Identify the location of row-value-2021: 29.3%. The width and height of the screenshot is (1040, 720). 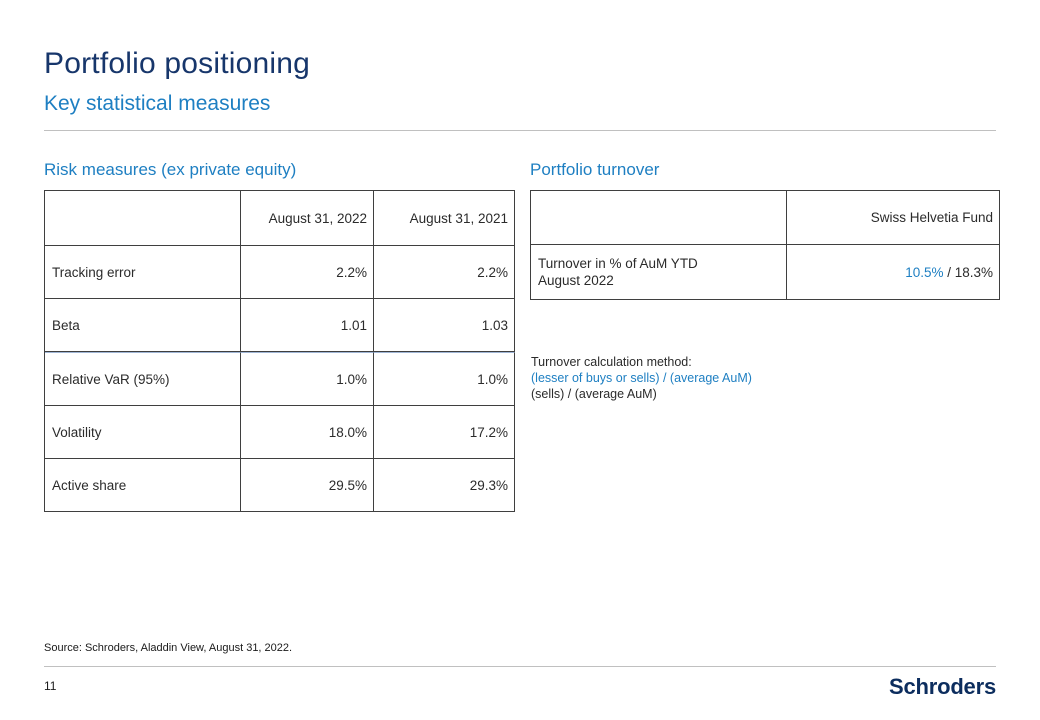
(444, 485).